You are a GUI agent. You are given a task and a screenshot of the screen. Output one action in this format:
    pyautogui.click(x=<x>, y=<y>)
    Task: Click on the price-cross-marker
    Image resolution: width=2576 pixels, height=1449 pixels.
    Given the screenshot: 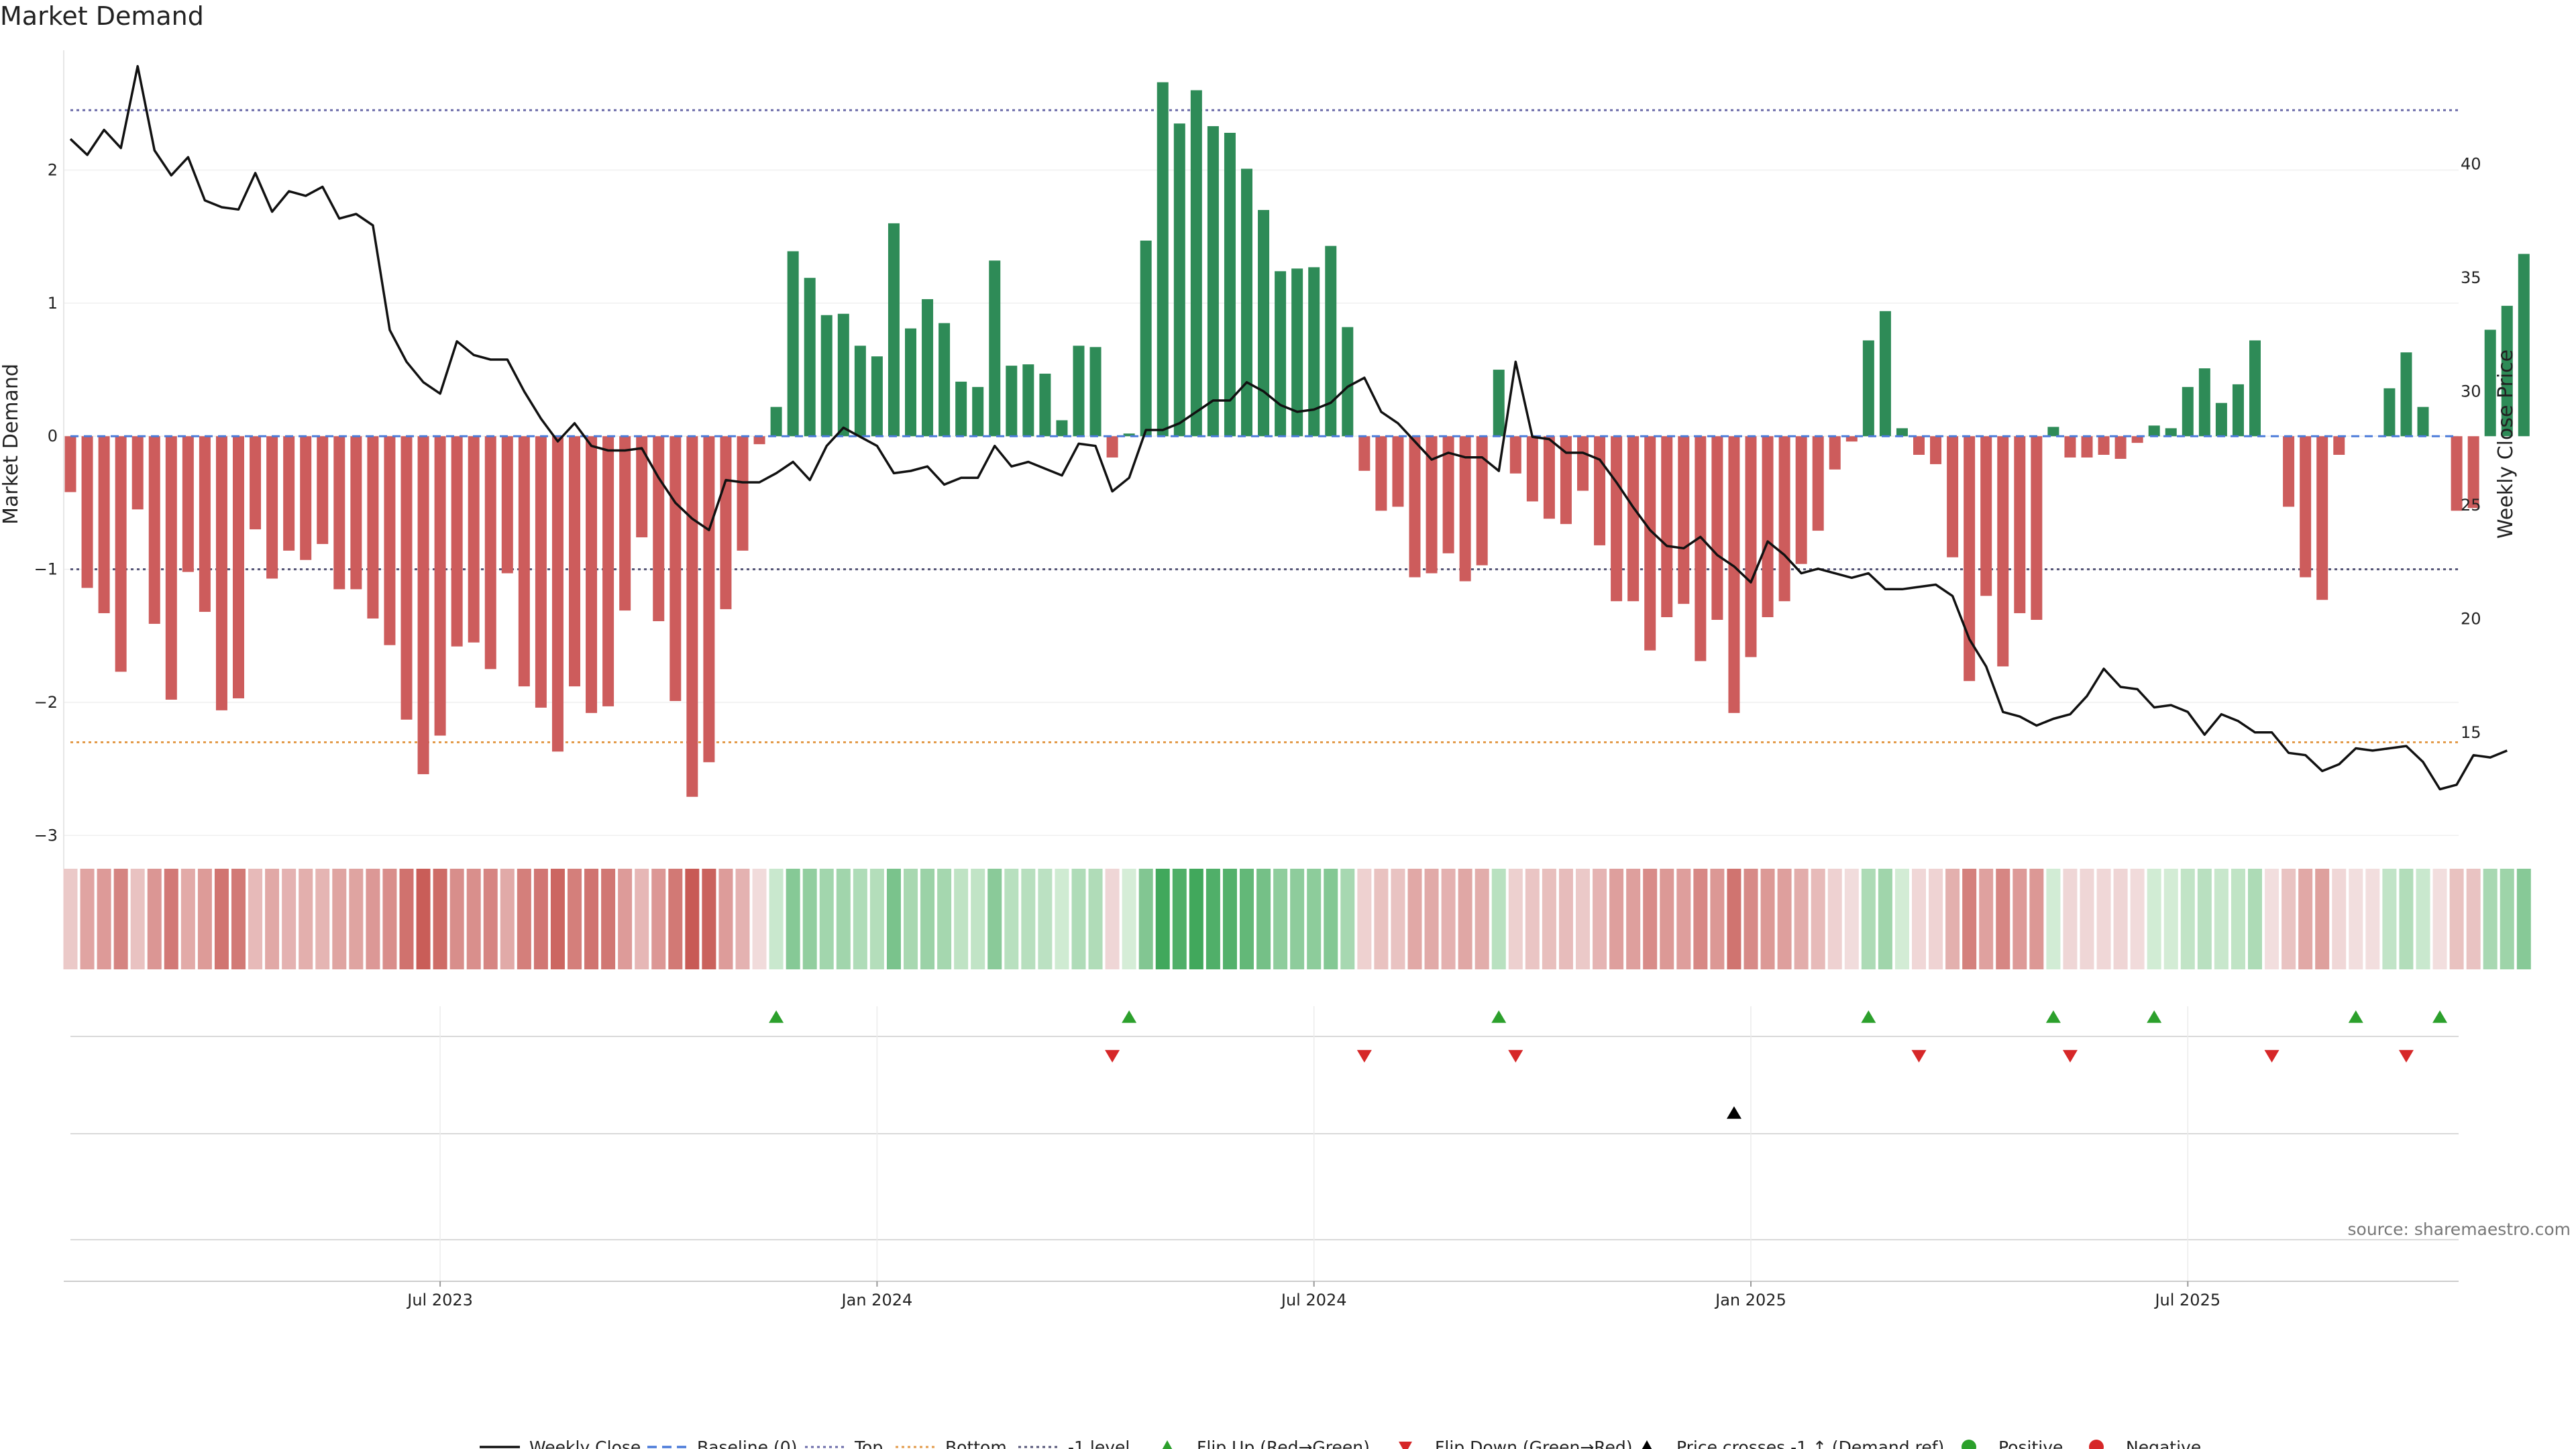 What is the action you would take?
    pyautogui.click(x=1733, y=1112)
    